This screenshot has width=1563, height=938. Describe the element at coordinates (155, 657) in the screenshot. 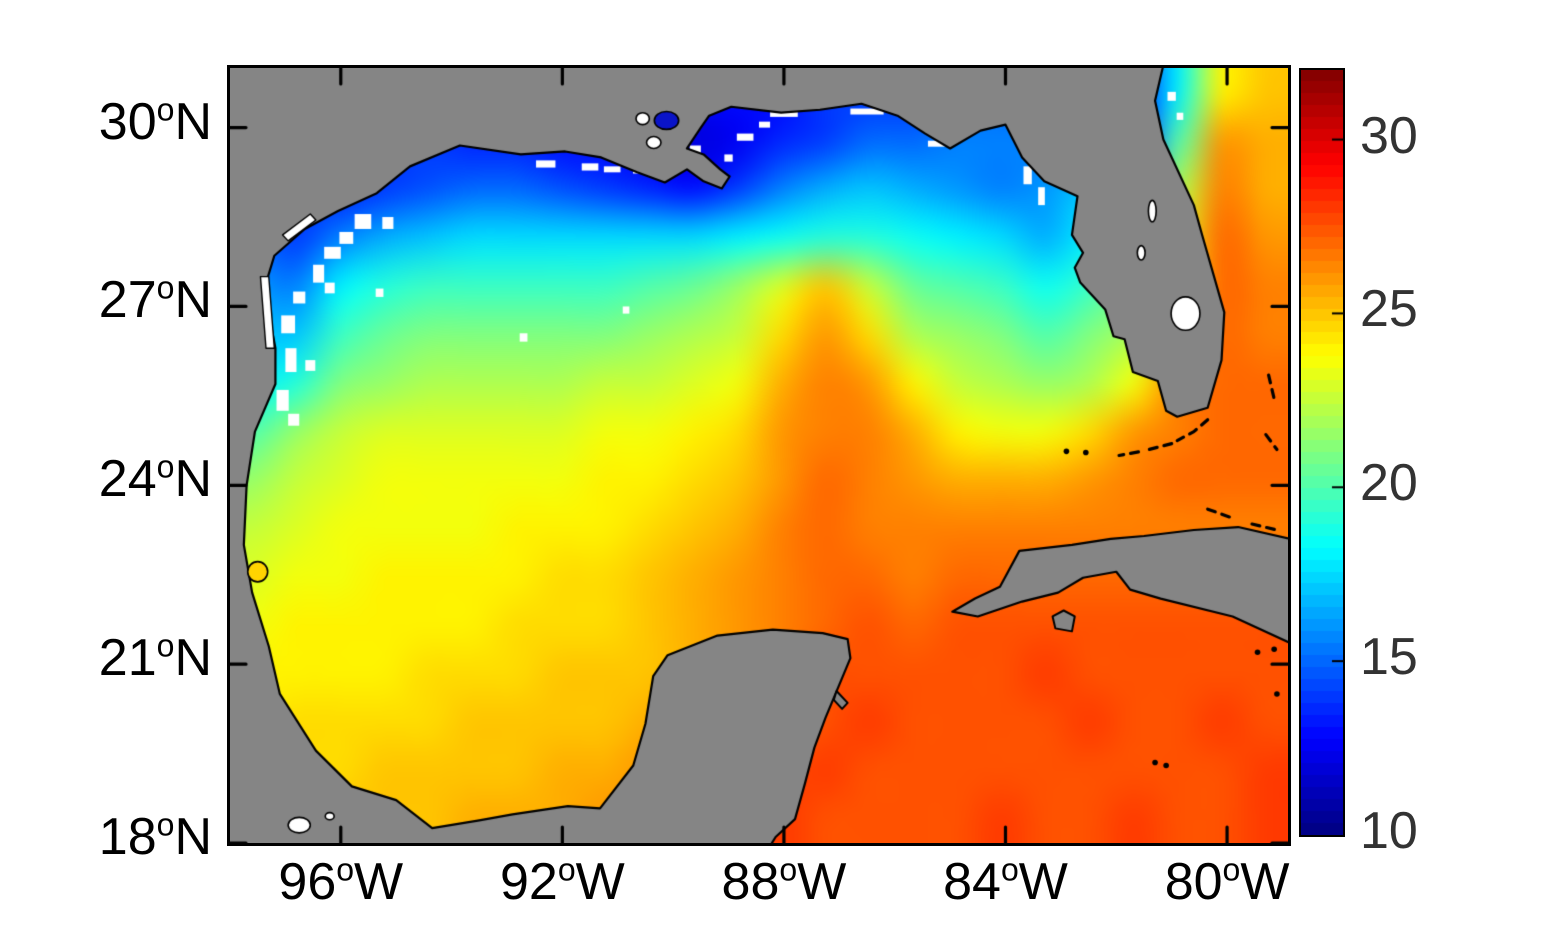

I see `y-tick-label: 21oN` at that location.